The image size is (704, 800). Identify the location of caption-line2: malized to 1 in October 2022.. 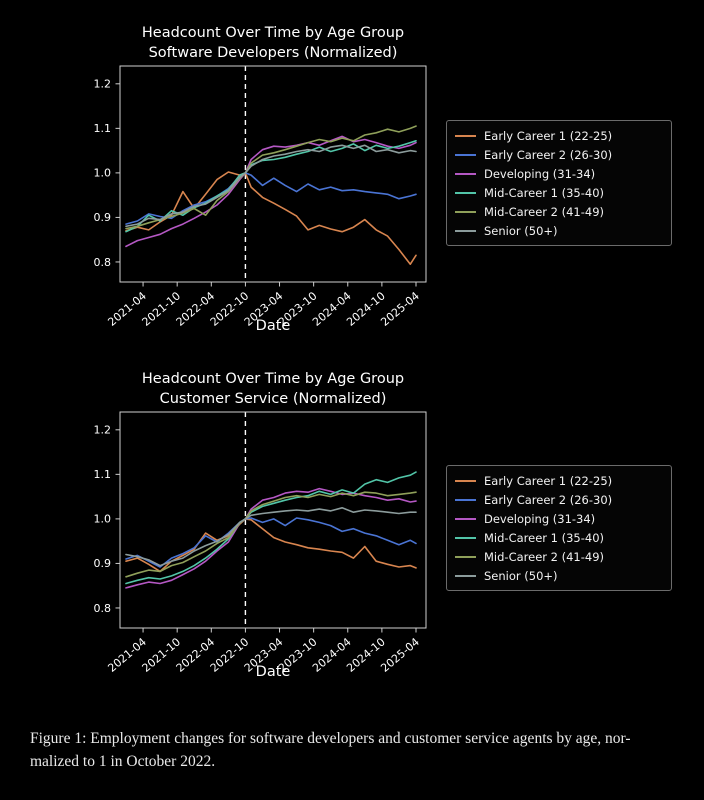
(123, 762).